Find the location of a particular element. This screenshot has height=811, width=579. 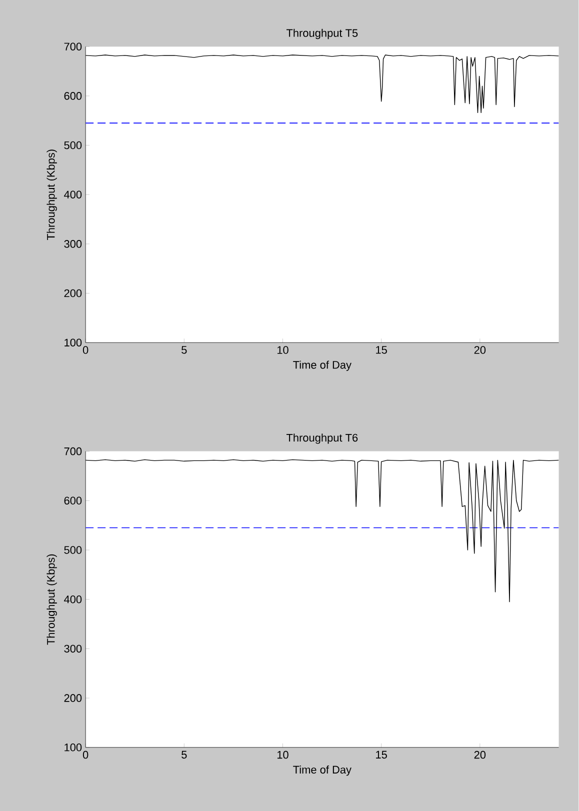

chart-title: Throughput T5 is located at coordinates (322, 34).